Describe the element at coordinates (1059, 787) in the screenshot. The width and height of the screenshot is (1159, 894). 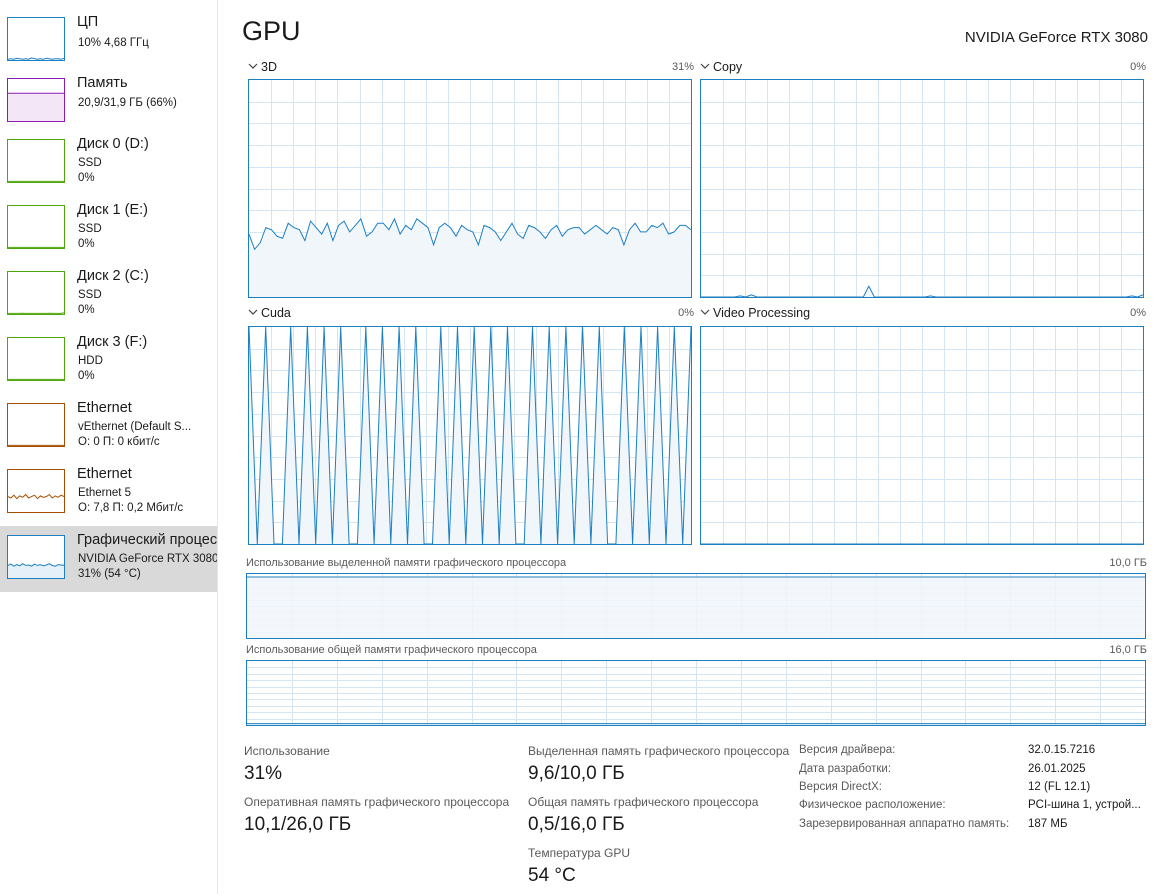
I see `directx-version-value: 12 (FL 12.1)` at that location.